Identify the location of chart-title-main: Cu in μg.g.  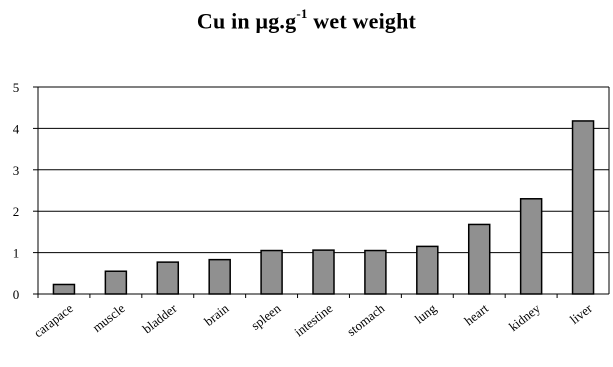
(246, 21).